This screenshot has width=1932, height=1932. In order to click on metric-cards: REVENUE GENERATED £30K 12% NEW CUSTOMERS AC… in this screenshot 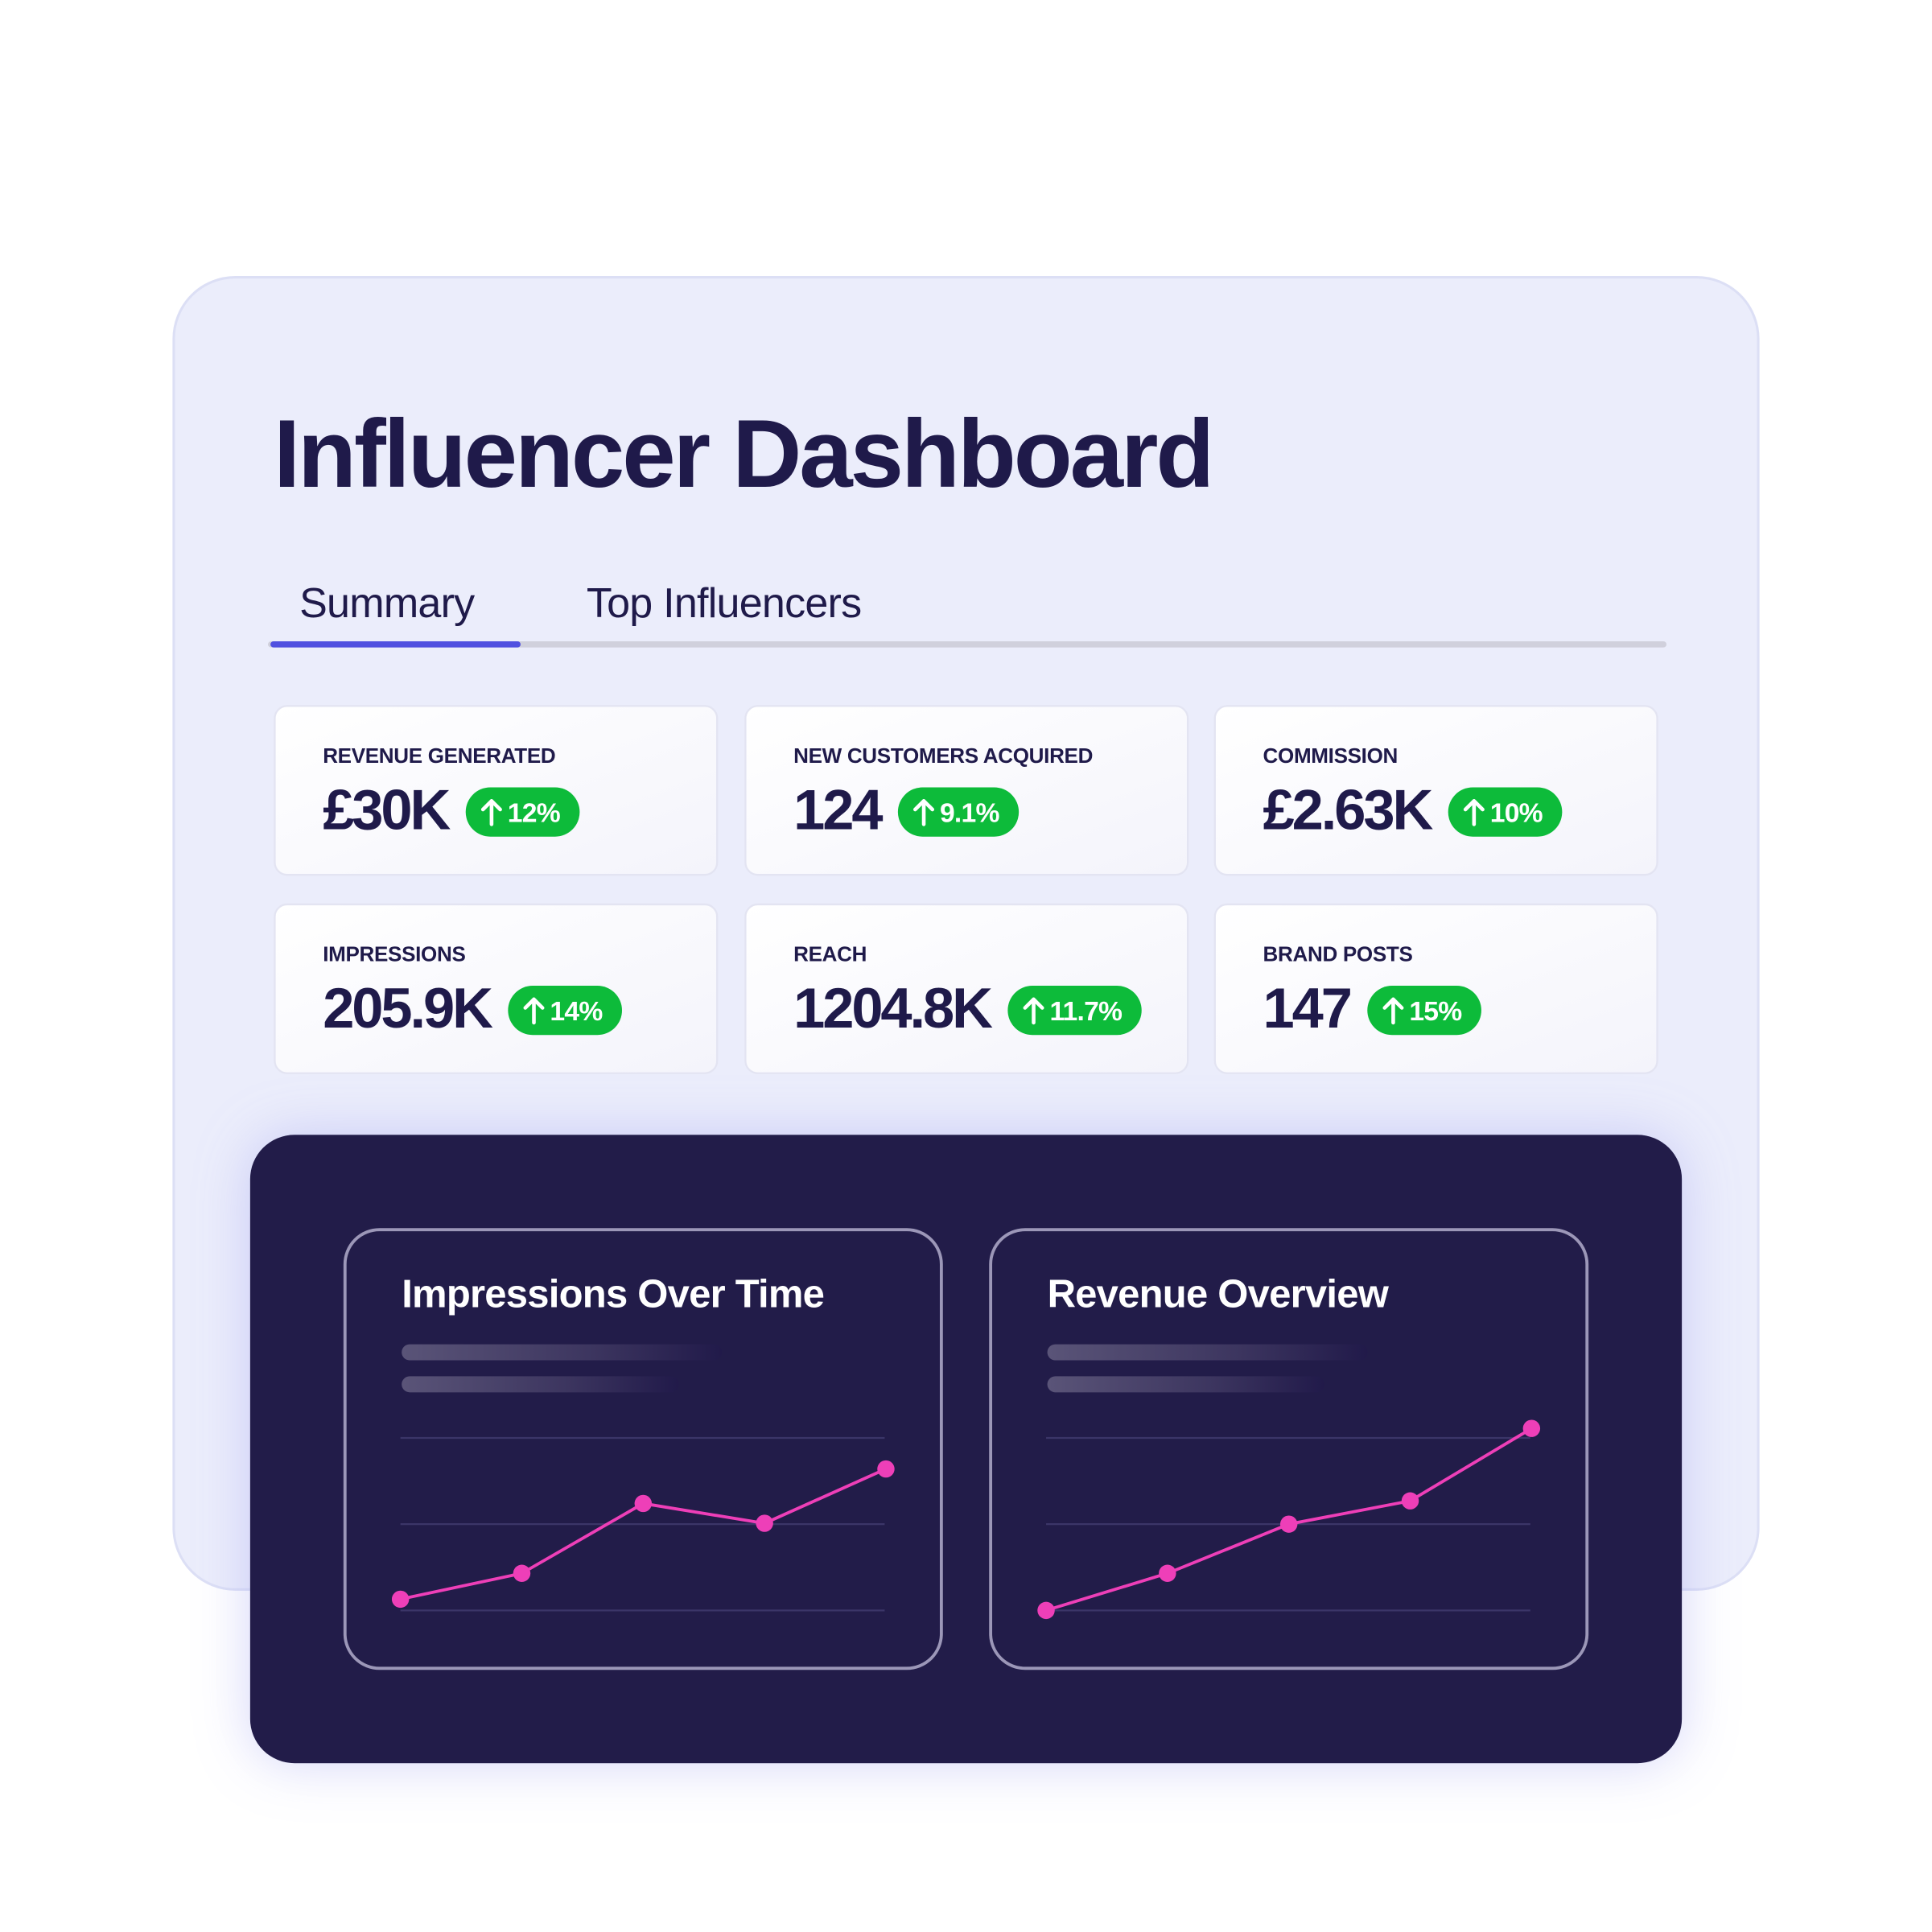, I will do `click(966, 889)`.